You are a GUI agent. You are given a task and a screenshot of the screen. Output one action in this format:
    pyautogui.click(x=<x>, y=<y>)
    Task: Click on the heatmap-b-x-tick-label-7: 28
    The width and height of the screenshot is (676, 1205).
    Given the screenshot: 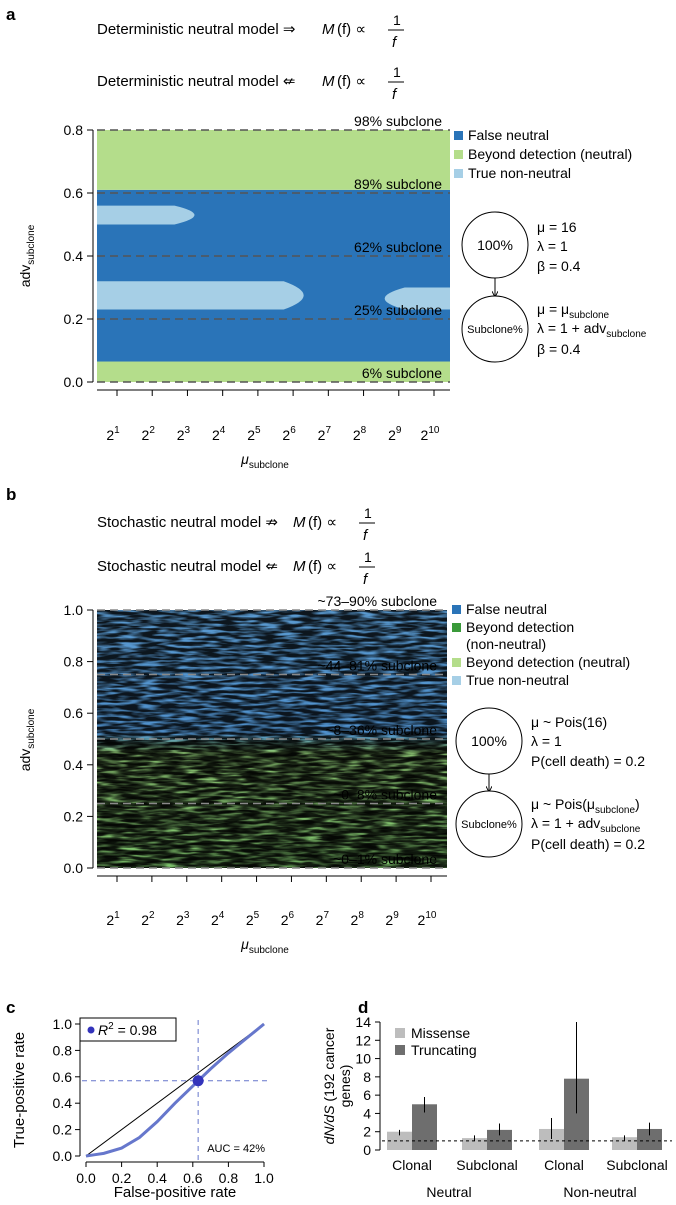 What is the action you would take?
    pyautogui.click(x=358, y=919)
    